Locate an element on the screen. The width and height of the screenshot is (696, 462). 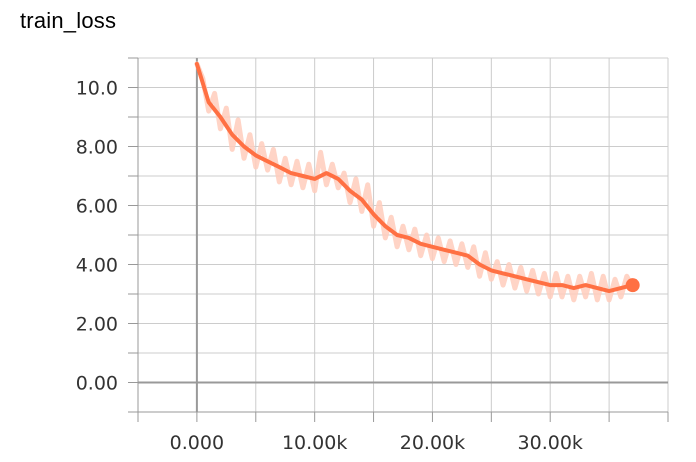
y-tick-label: 2.00 is located at coordinates (97, 325).